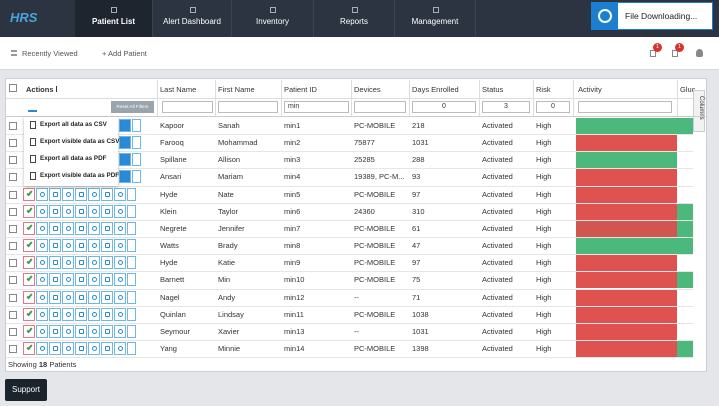 The height and width of the screenshot is (406, 719). I want to click on column-header: Status, so click(493, 89).